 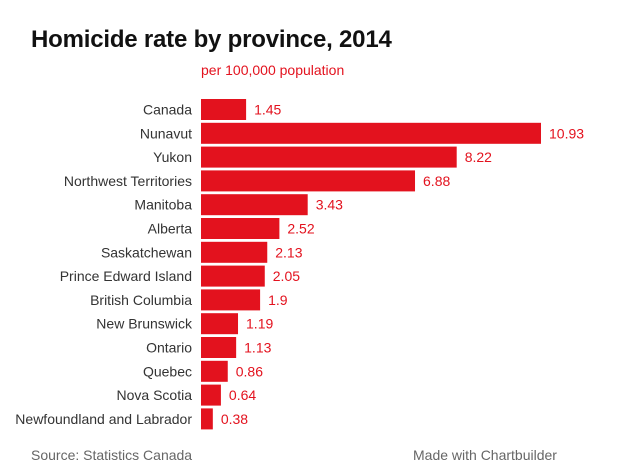 What do you see at coordinates (234, 419) in the screenshot?
I see `value-label: 0.38` at bounding box center [234, 419].